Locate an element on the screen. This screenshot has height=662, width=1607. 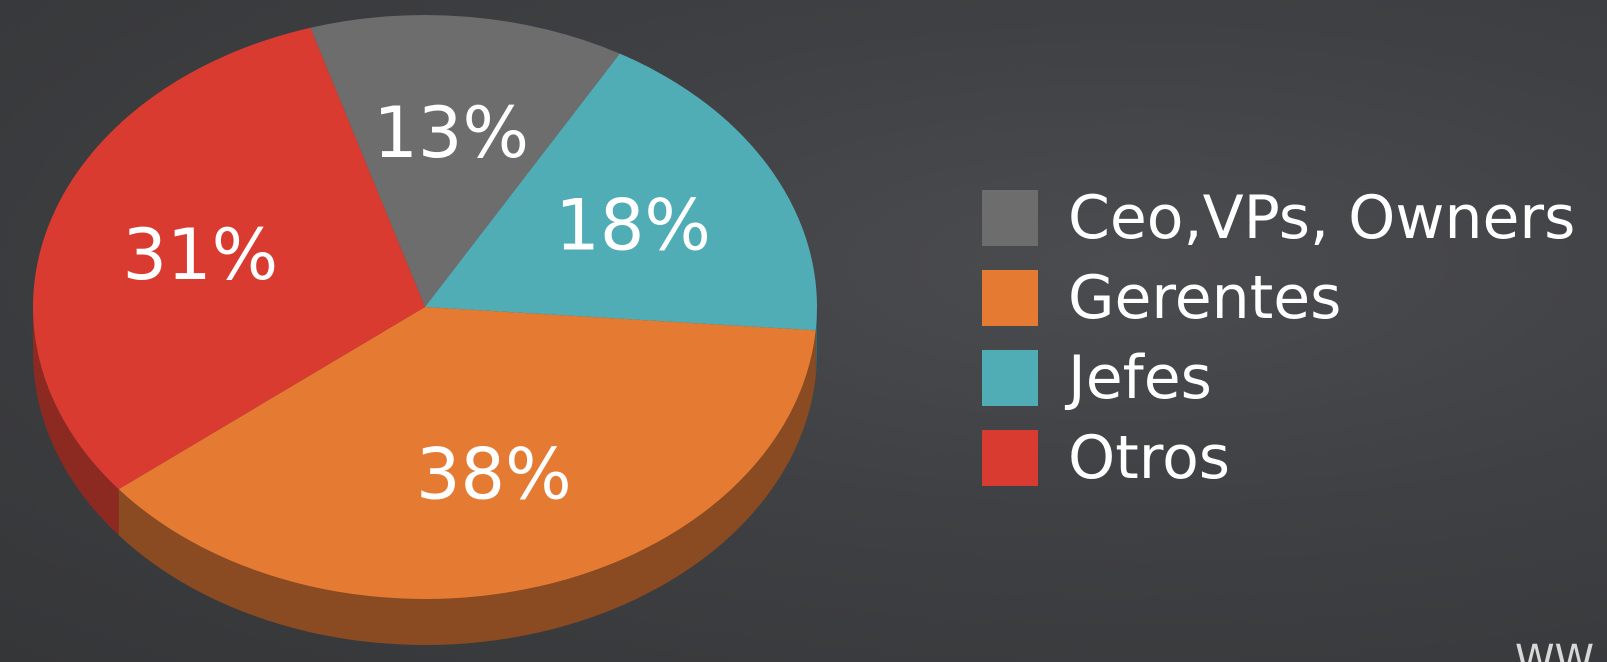
legend-label-ceo: Ceo,VPs, Owners is located at coordinates (1322, 218).